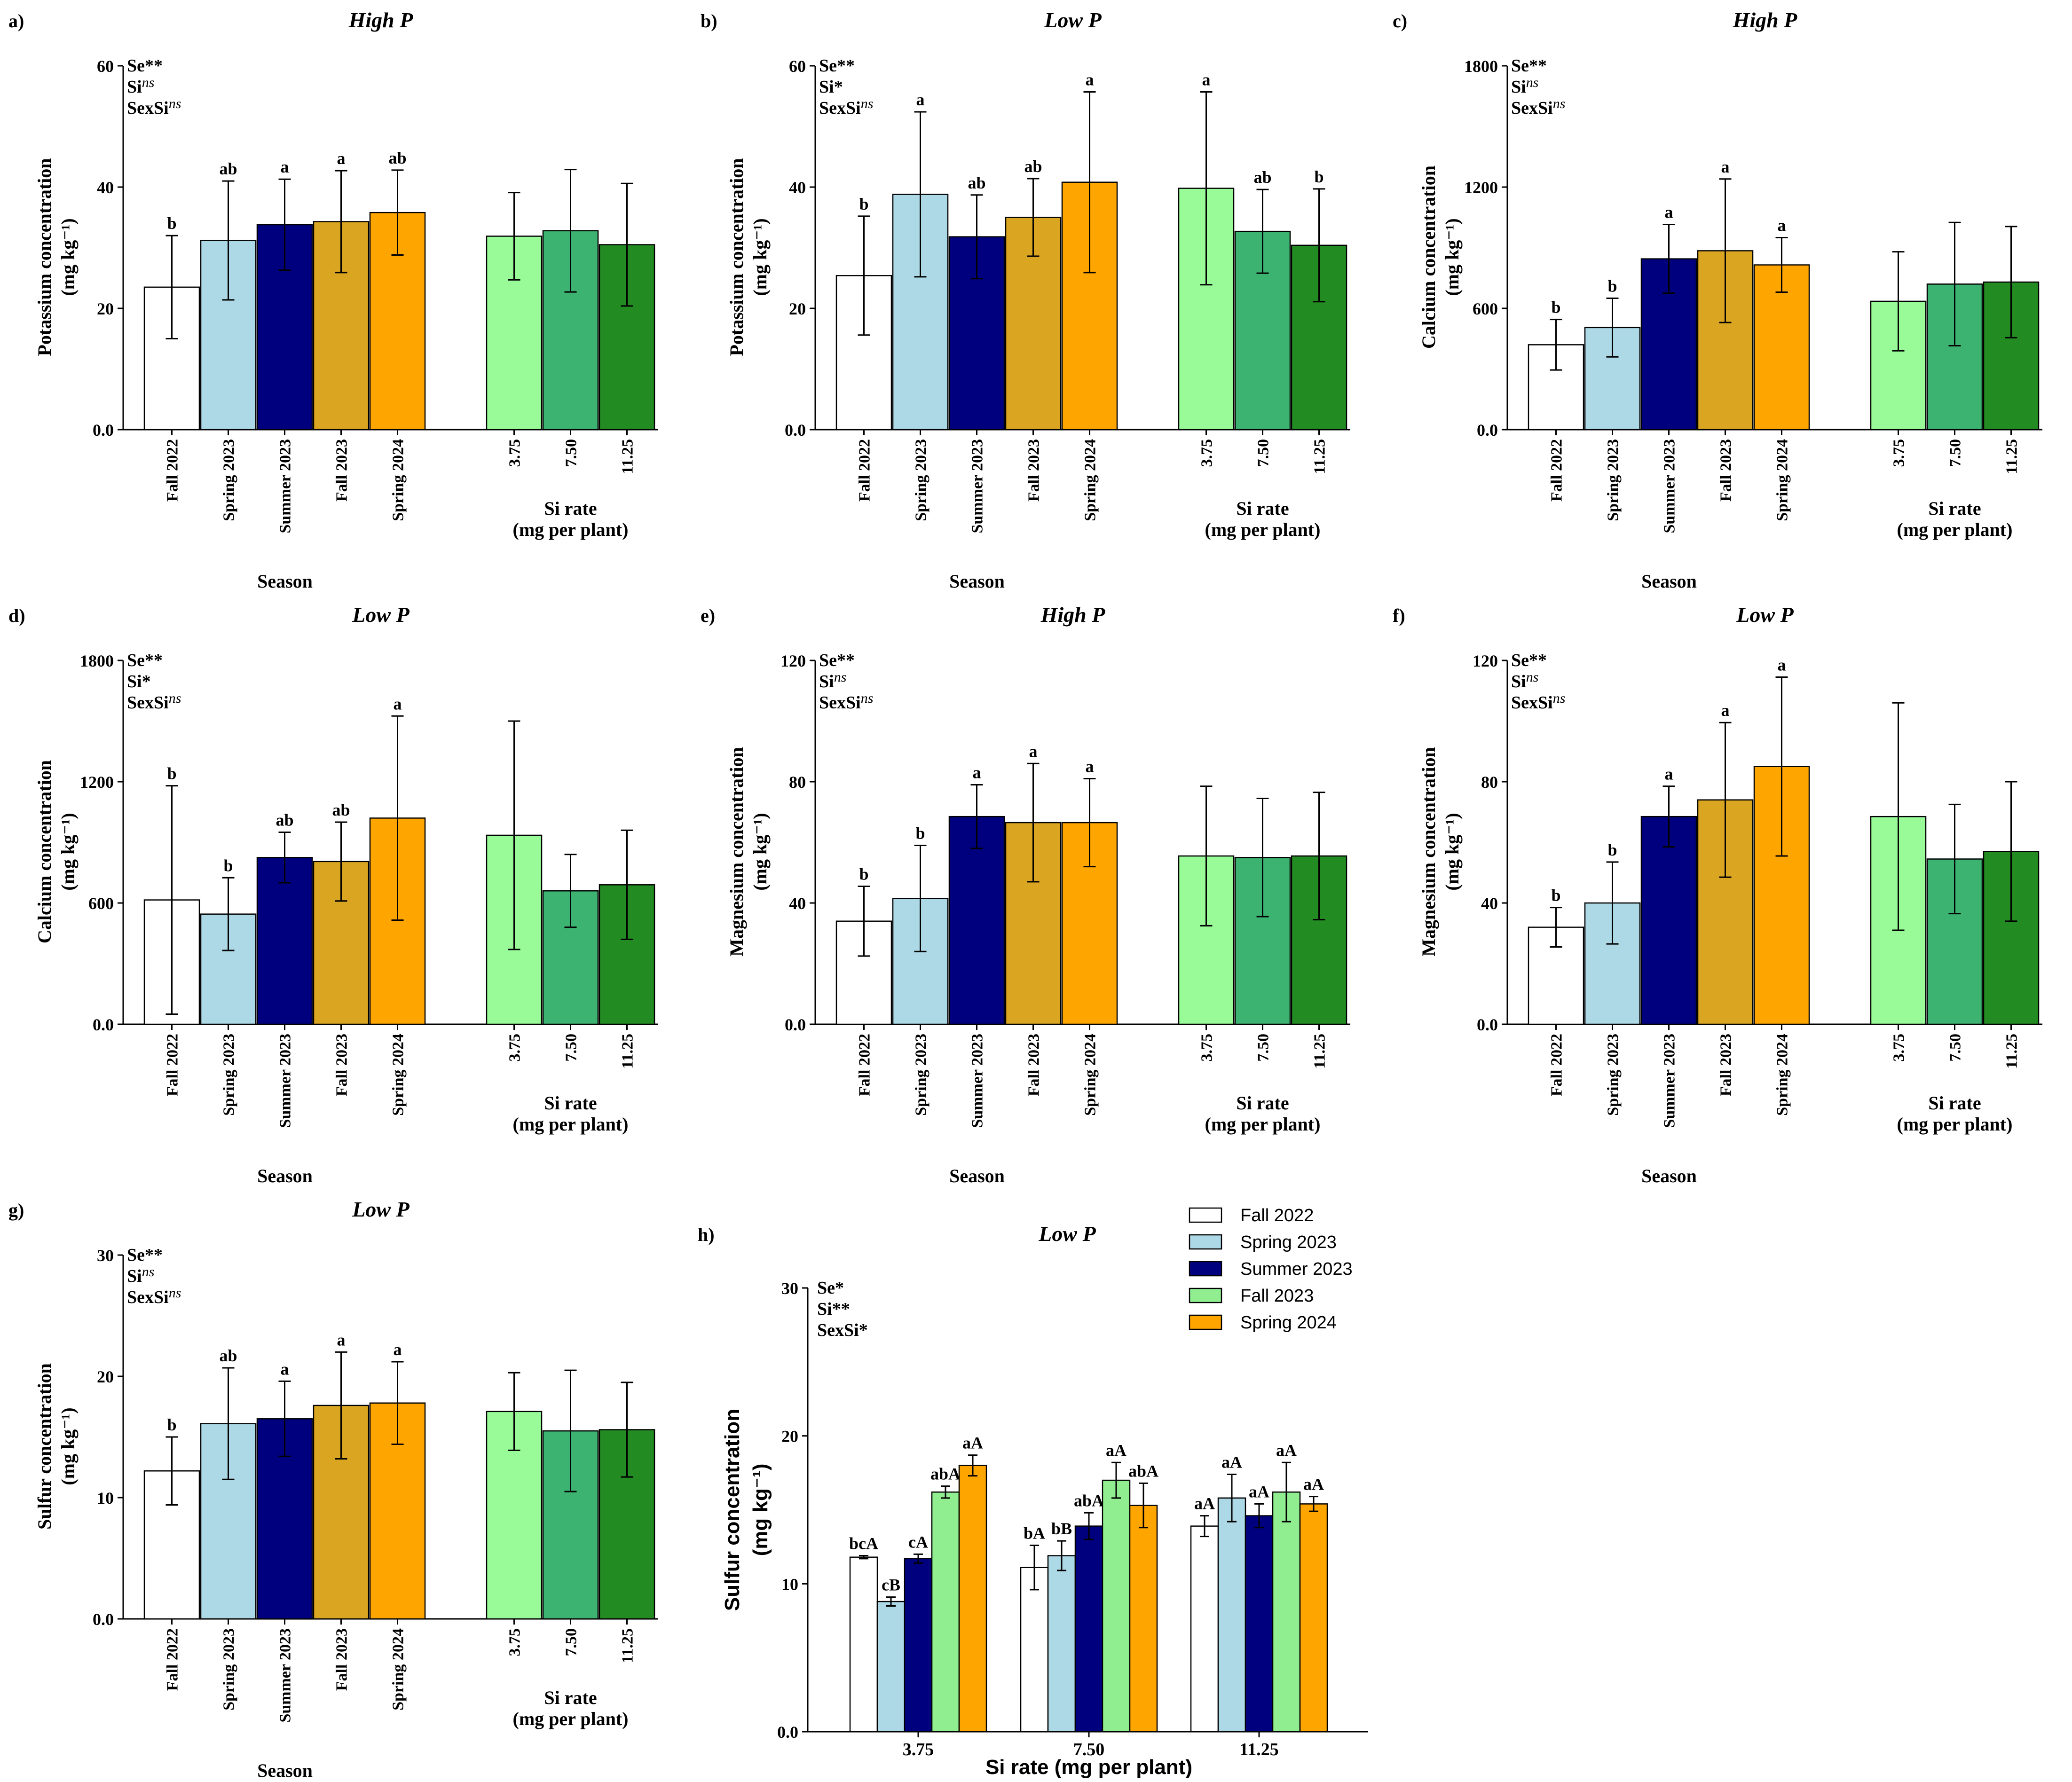  I want to click on stats-line: SexSins, so click(1538, 702).